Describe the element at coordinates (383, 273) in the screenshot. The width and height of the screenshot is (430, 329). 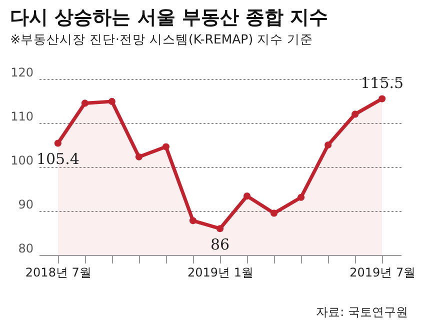
I see `x-tick-label: 2019년 7월` at that location.